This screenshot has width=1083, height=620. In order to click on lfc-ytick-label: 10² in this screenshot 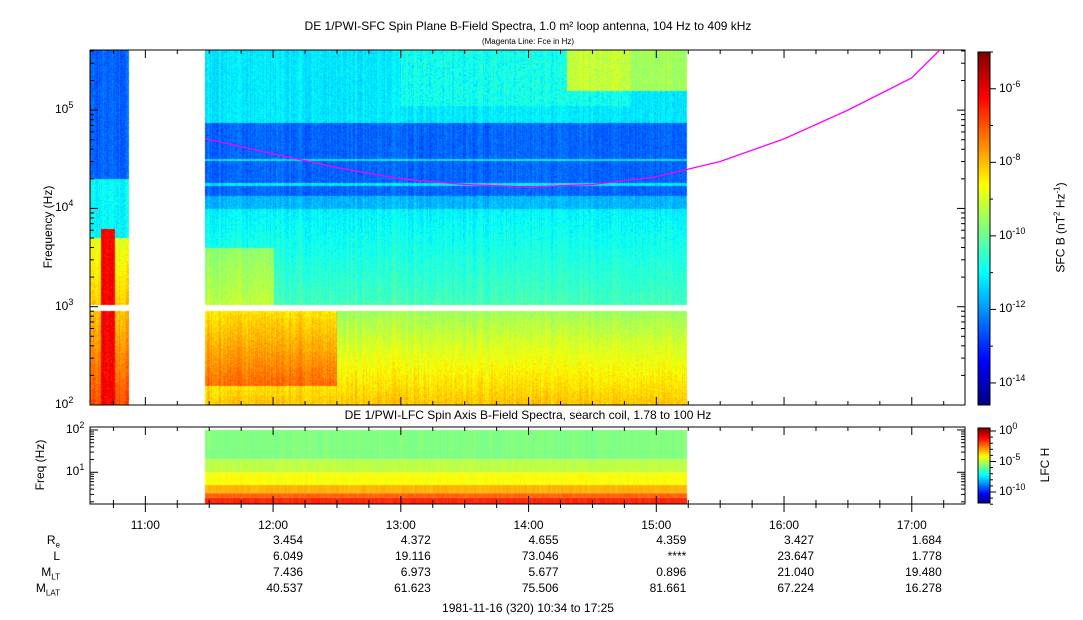, I will do `click(75, 428)`.